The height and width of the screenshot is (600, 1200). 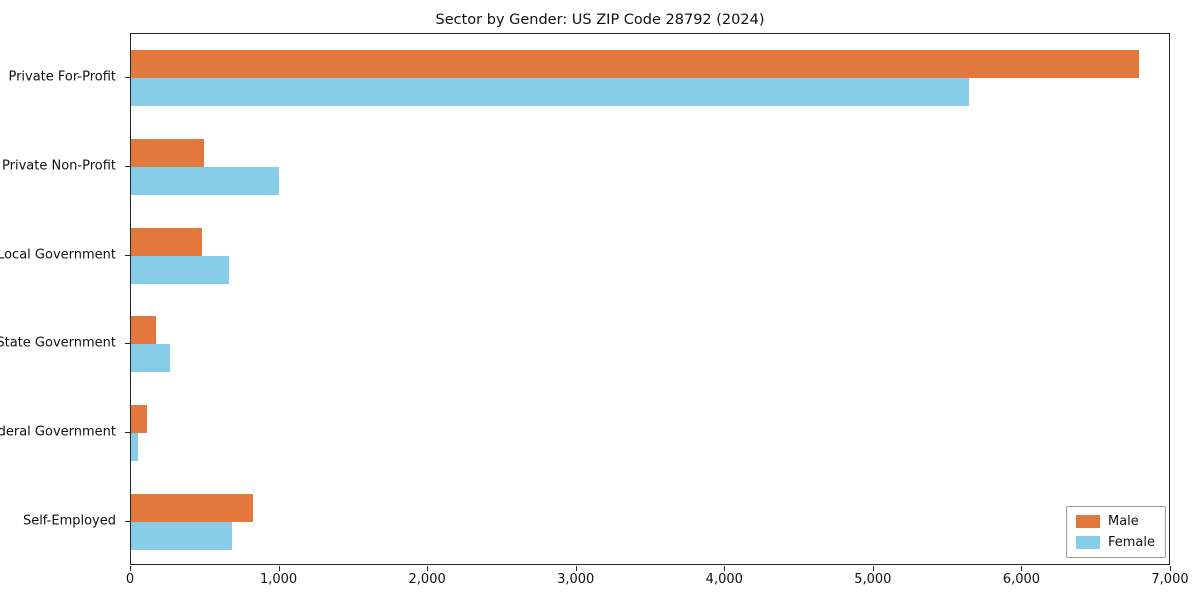 I want to click on legend-label-male: Male, so click(x=1123, y=521).